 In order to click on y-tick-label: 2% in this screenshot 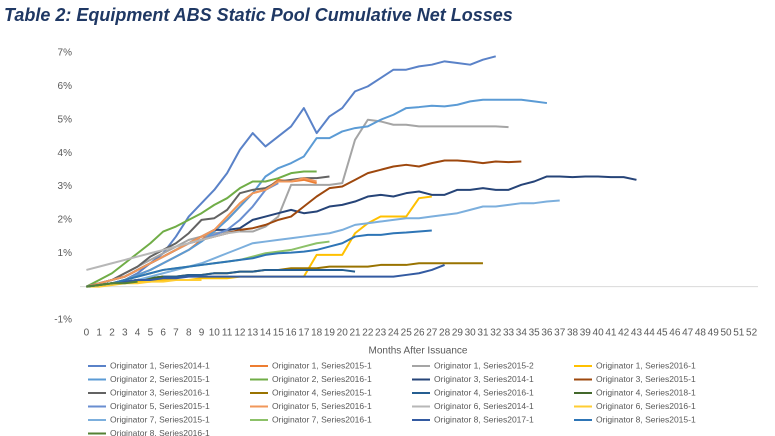, I will do `click(65, 220)`.